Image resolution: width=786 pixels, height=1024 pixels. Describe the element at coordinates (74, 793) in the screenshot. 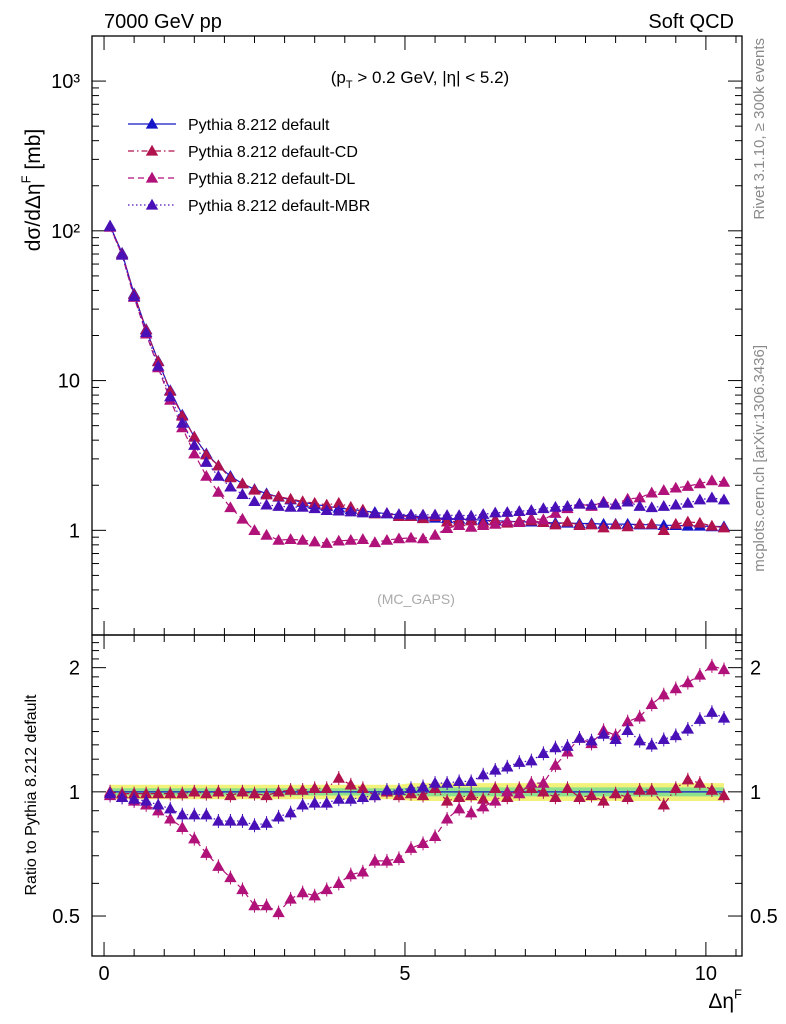

I see `ratio-y-tick-label: 1` at that location.